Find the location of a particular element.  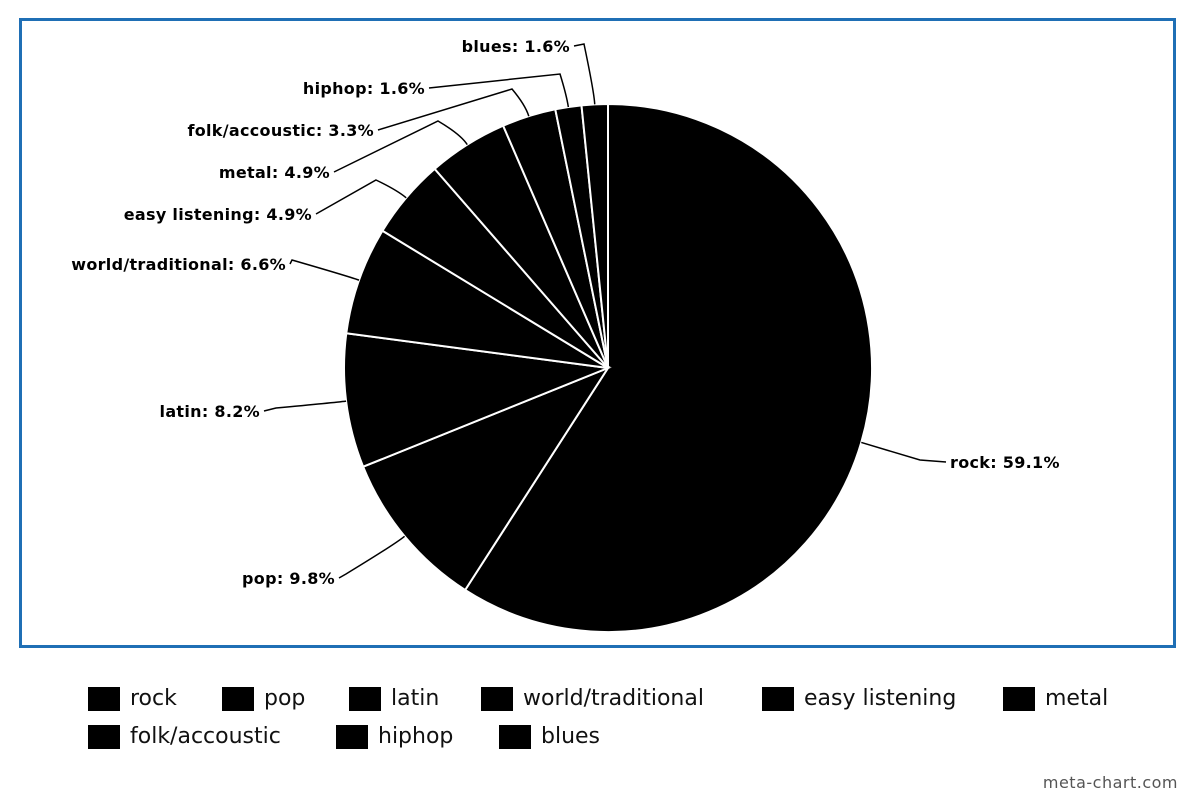

slice-label: folk/accoustic: 3.3% is located at coordinates (280, 130).